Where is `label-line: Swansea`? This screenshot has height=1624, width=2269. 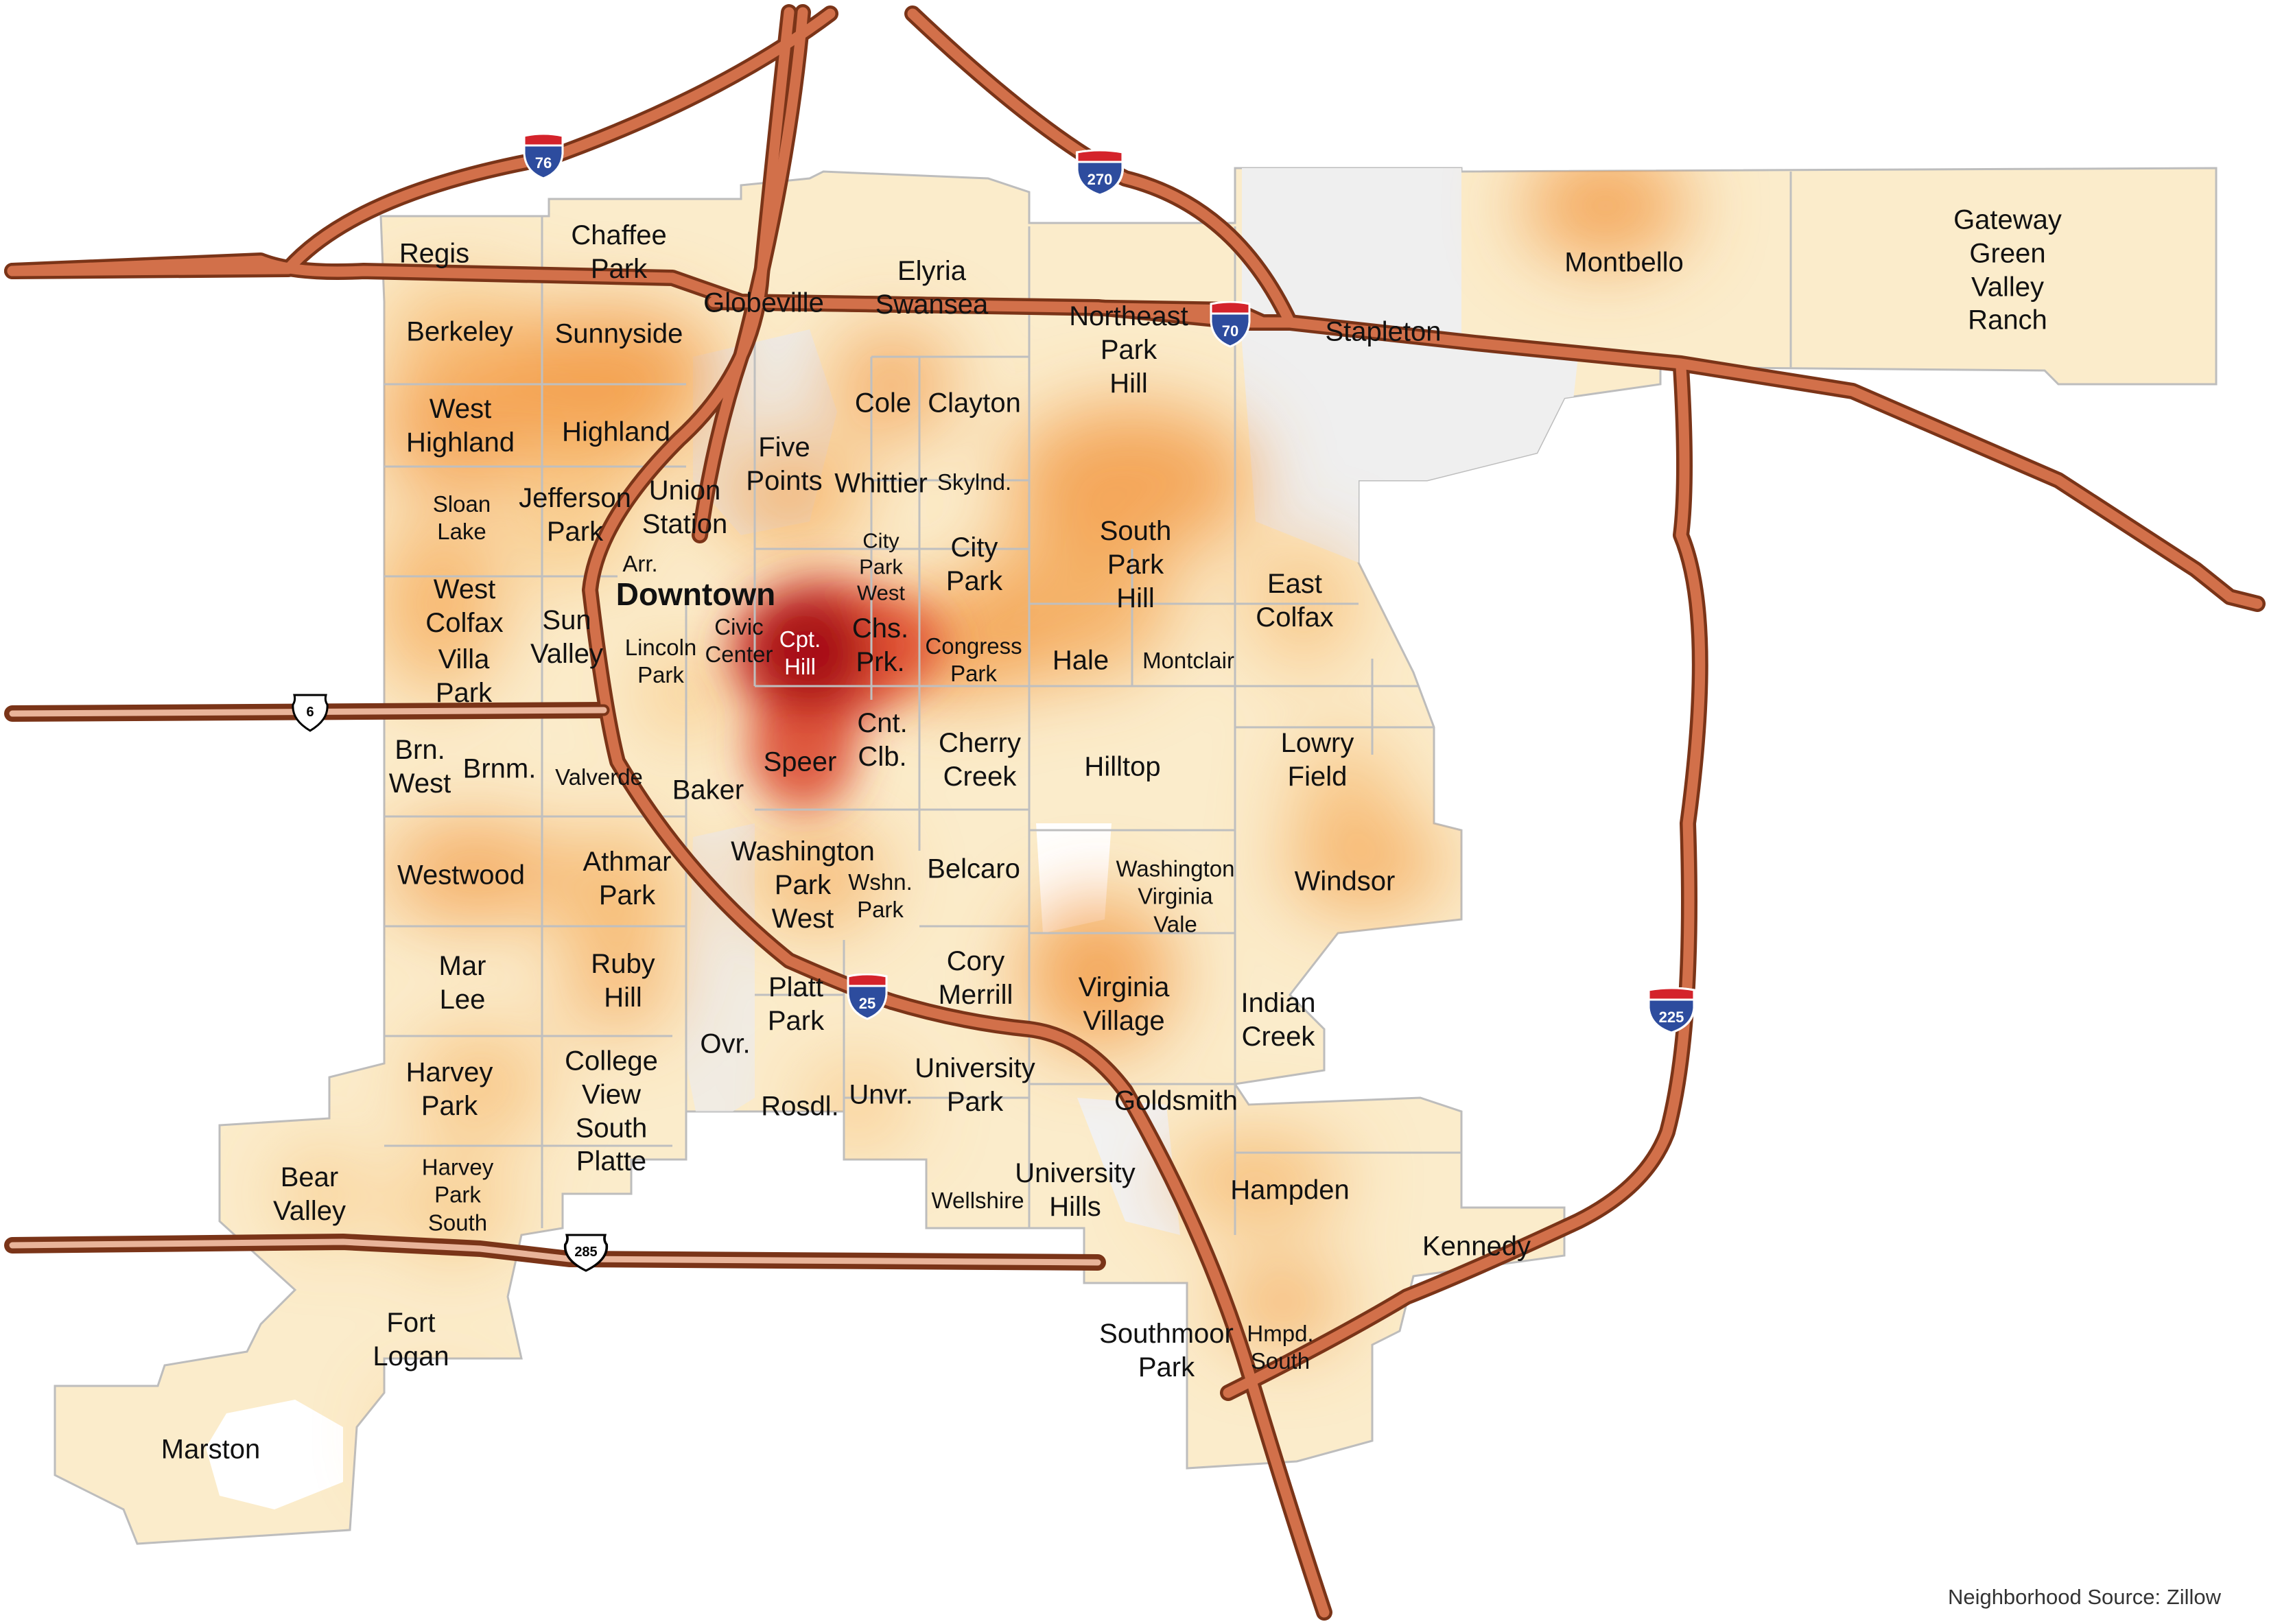 label-line: Swansea is located at coordinates (932, 305).